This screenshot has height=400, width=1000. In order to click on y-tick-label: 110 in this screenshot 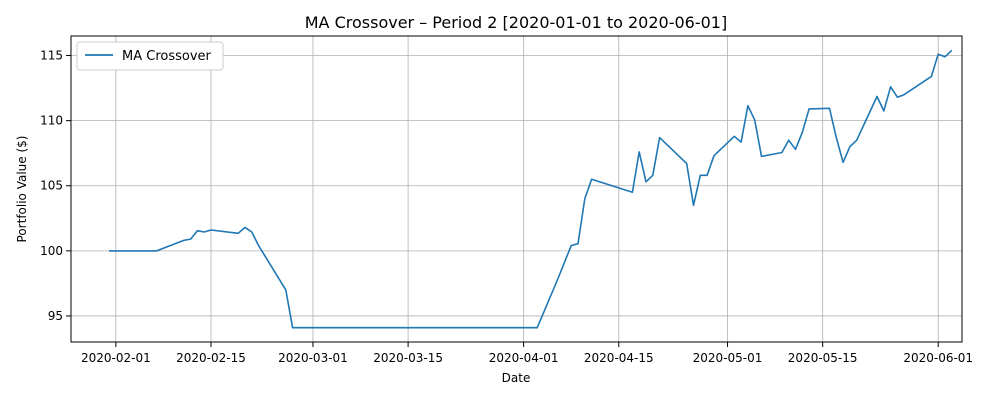, I will do `click(51, 121)`.